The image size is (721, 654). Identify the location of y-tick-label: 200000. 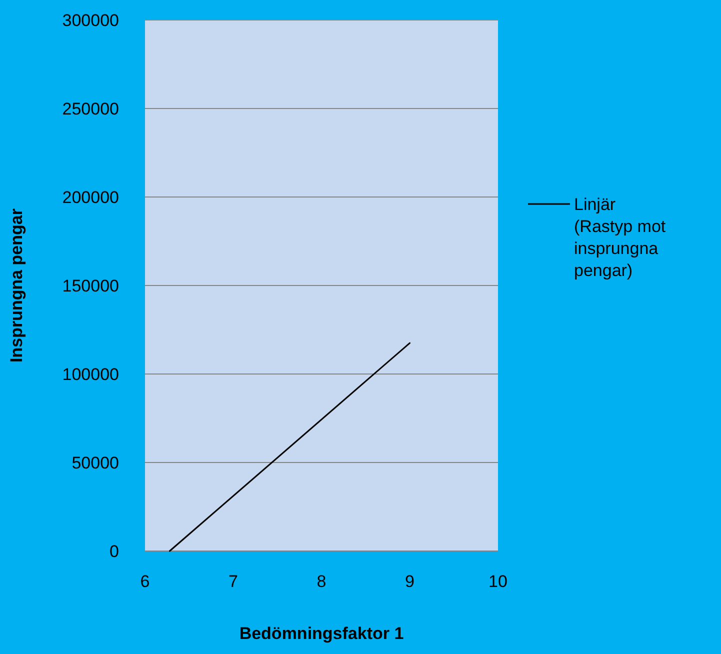
(90, 197).